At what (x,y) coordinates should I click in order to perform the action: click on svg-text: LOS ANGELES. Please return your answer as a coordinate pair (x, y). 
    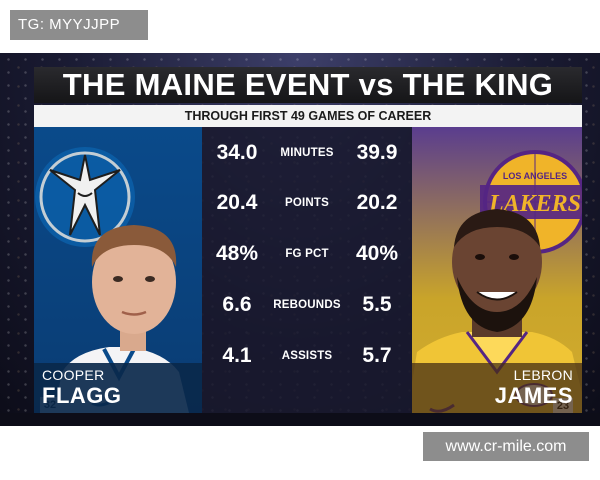
    Looking at the image, I should click on (535, 176).